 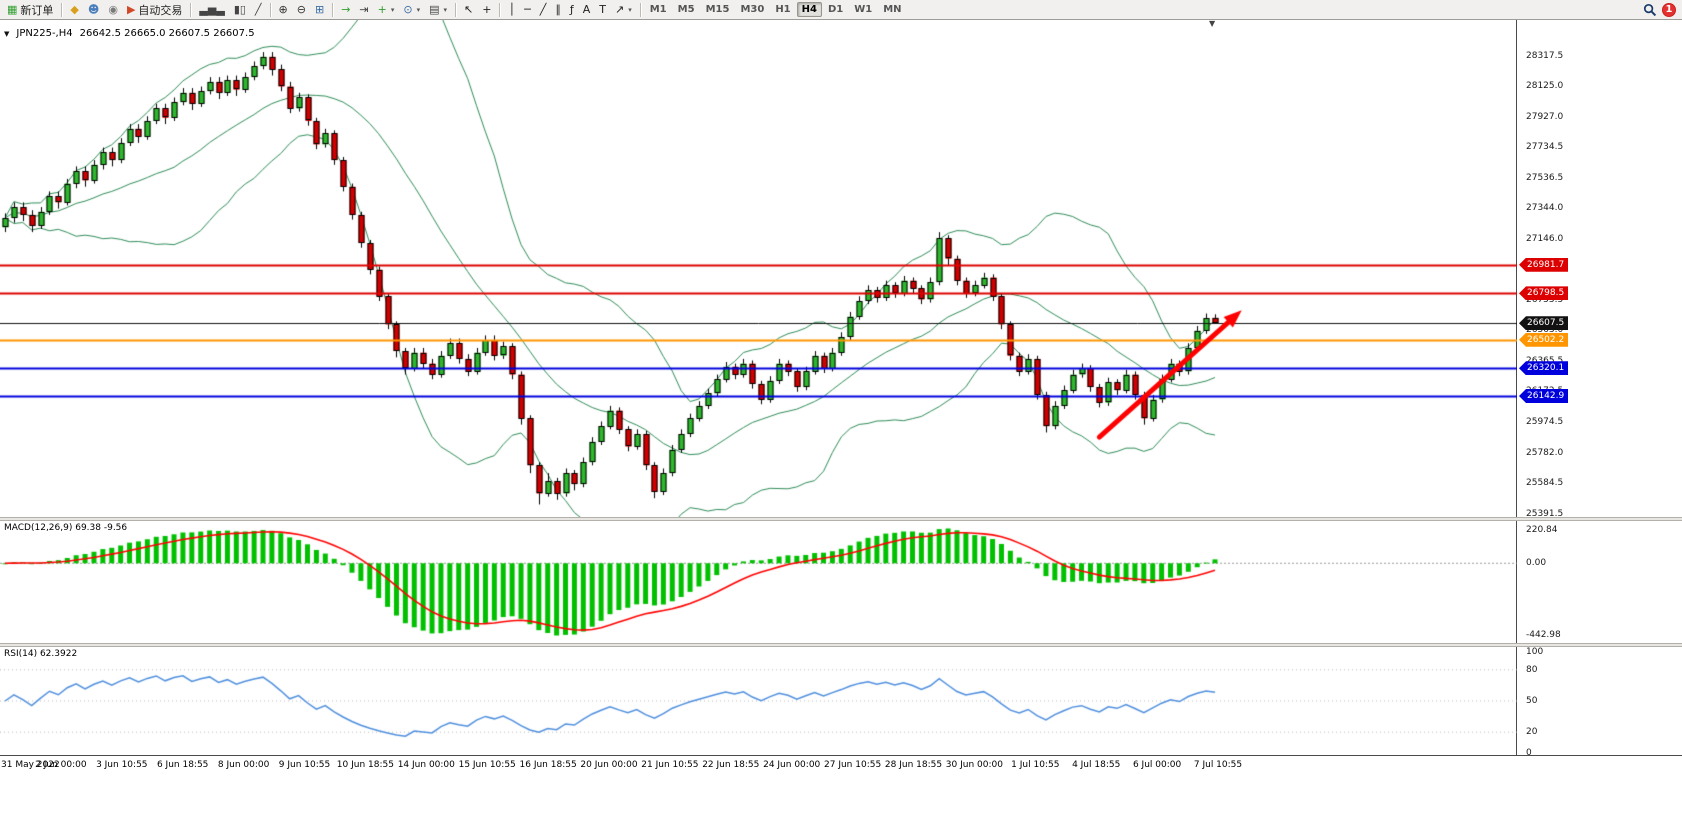 What do you see at coordinates (113, 9) in the screenshot?
I see `signals-button: ◉` at bounding box center [113, 9].